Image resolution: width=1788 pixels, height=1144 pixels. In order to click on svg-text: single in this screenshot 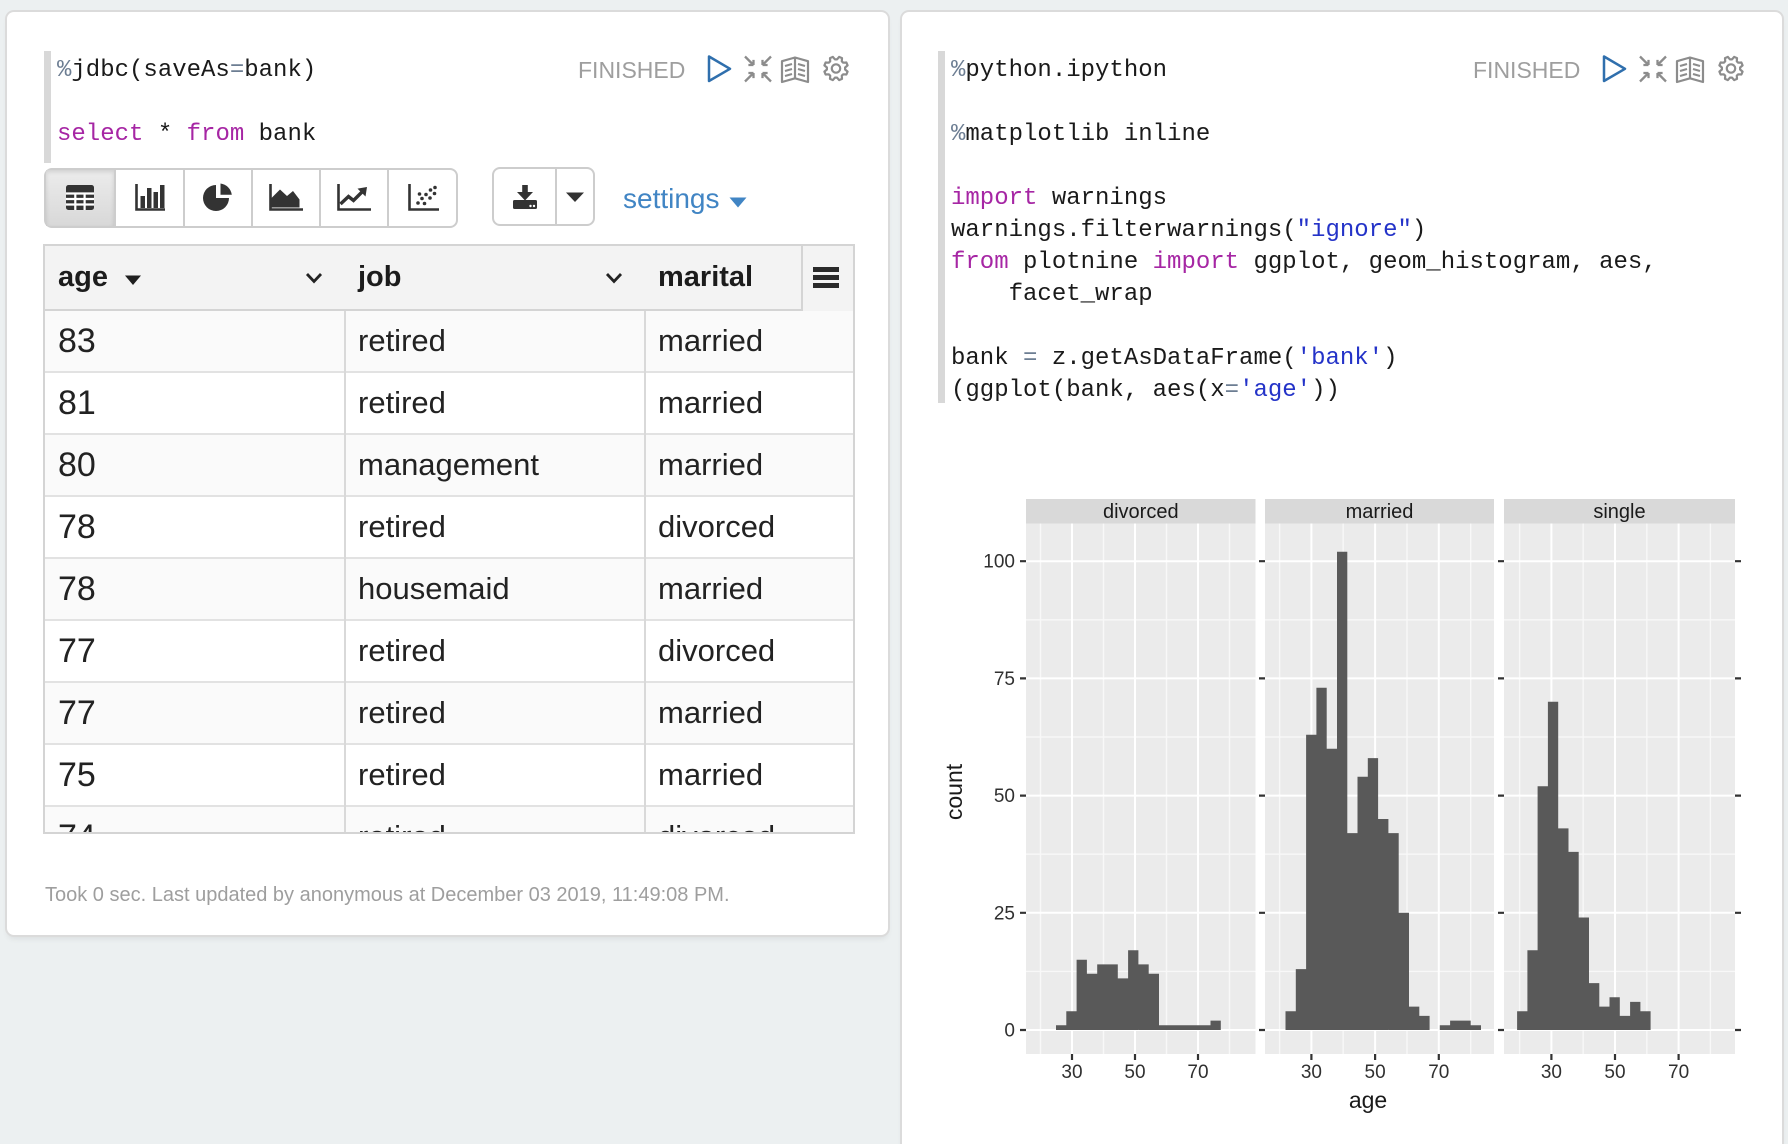, I will do `click(1619, 512)`.